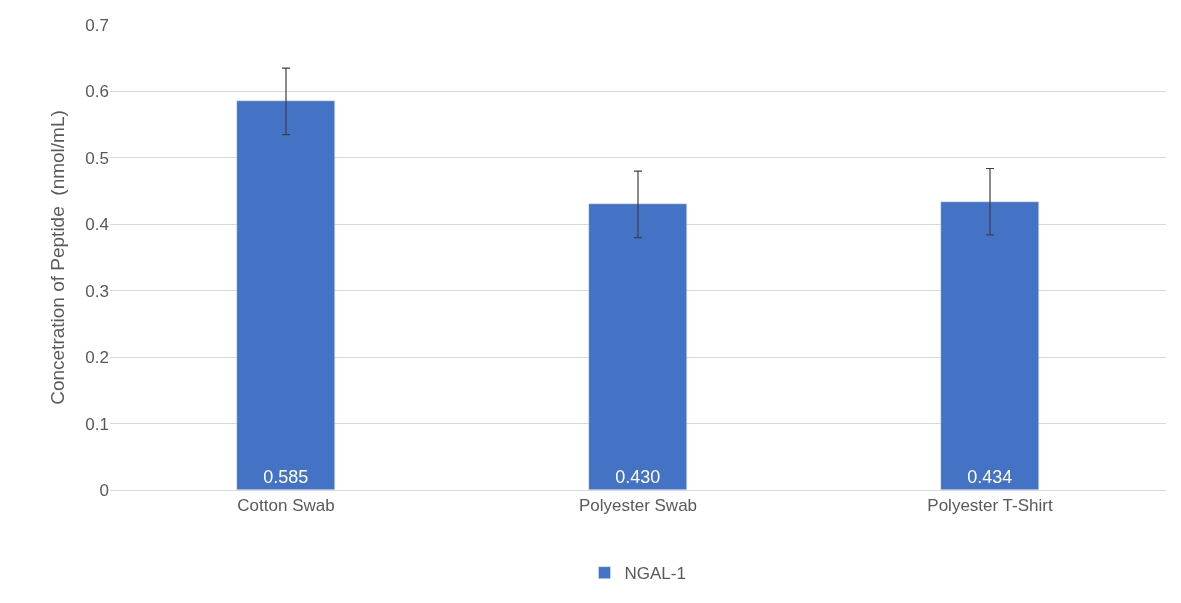  I want to click on data-label: 0.585, so click(286, 476).